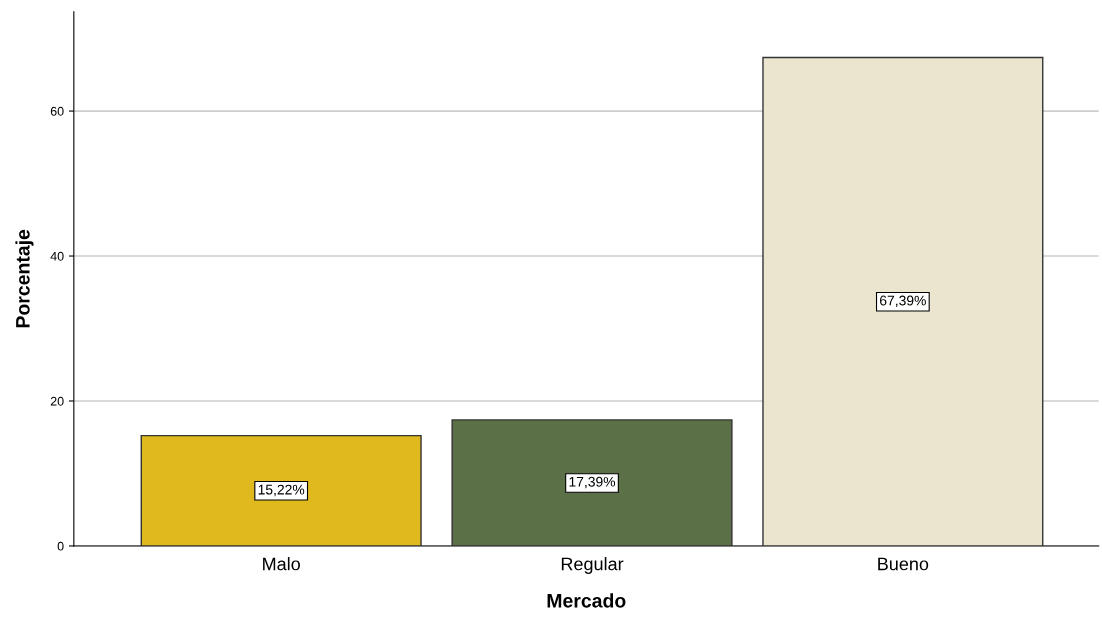 Image resolution: width=1102 pixels, height=619 pixels. I want to click on y-tick-label: 20, so click(57, 401).